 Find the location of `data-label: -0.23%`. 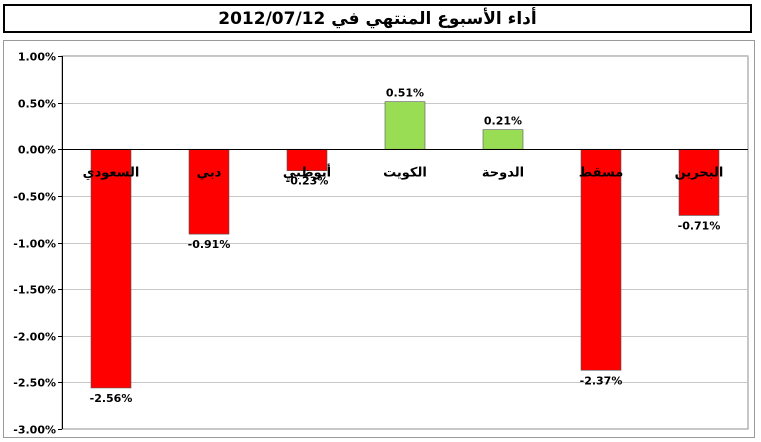

data-label: -0.23% is located at coordinates (307, 181).